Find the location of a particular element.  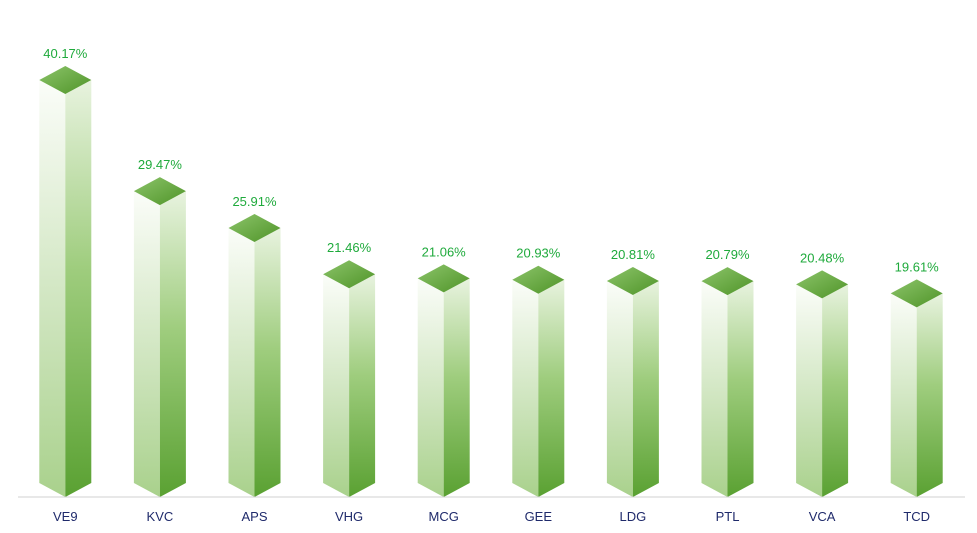

bar-tcd is located at coordinates (916, 388).